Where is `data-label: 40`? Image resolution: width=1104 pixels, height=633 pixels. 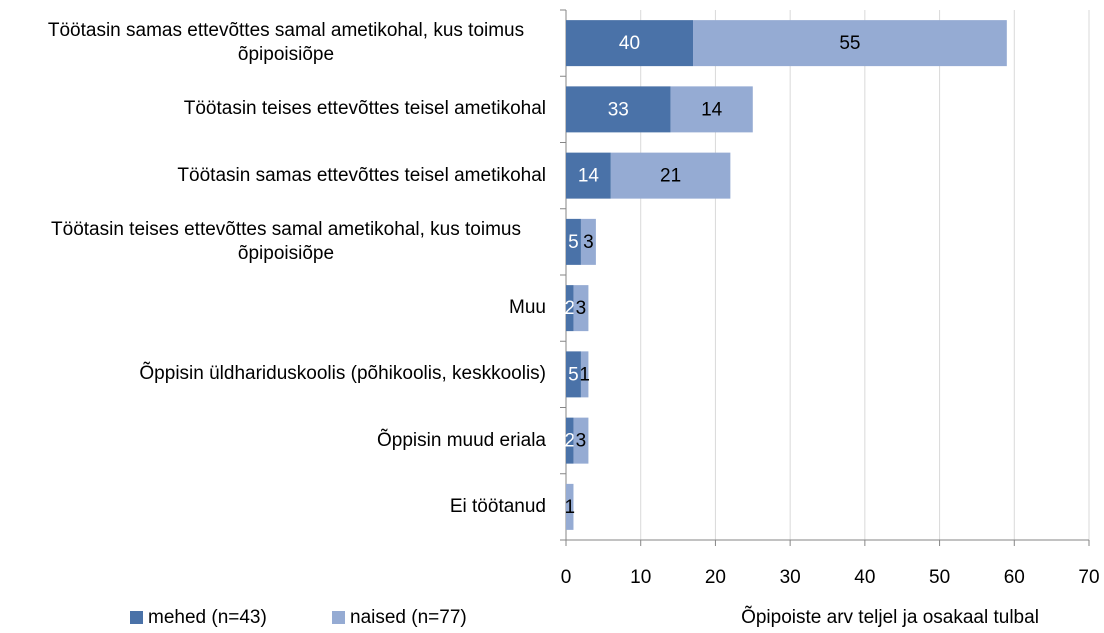 data-label: 40 is located at coordinates (629, 43).